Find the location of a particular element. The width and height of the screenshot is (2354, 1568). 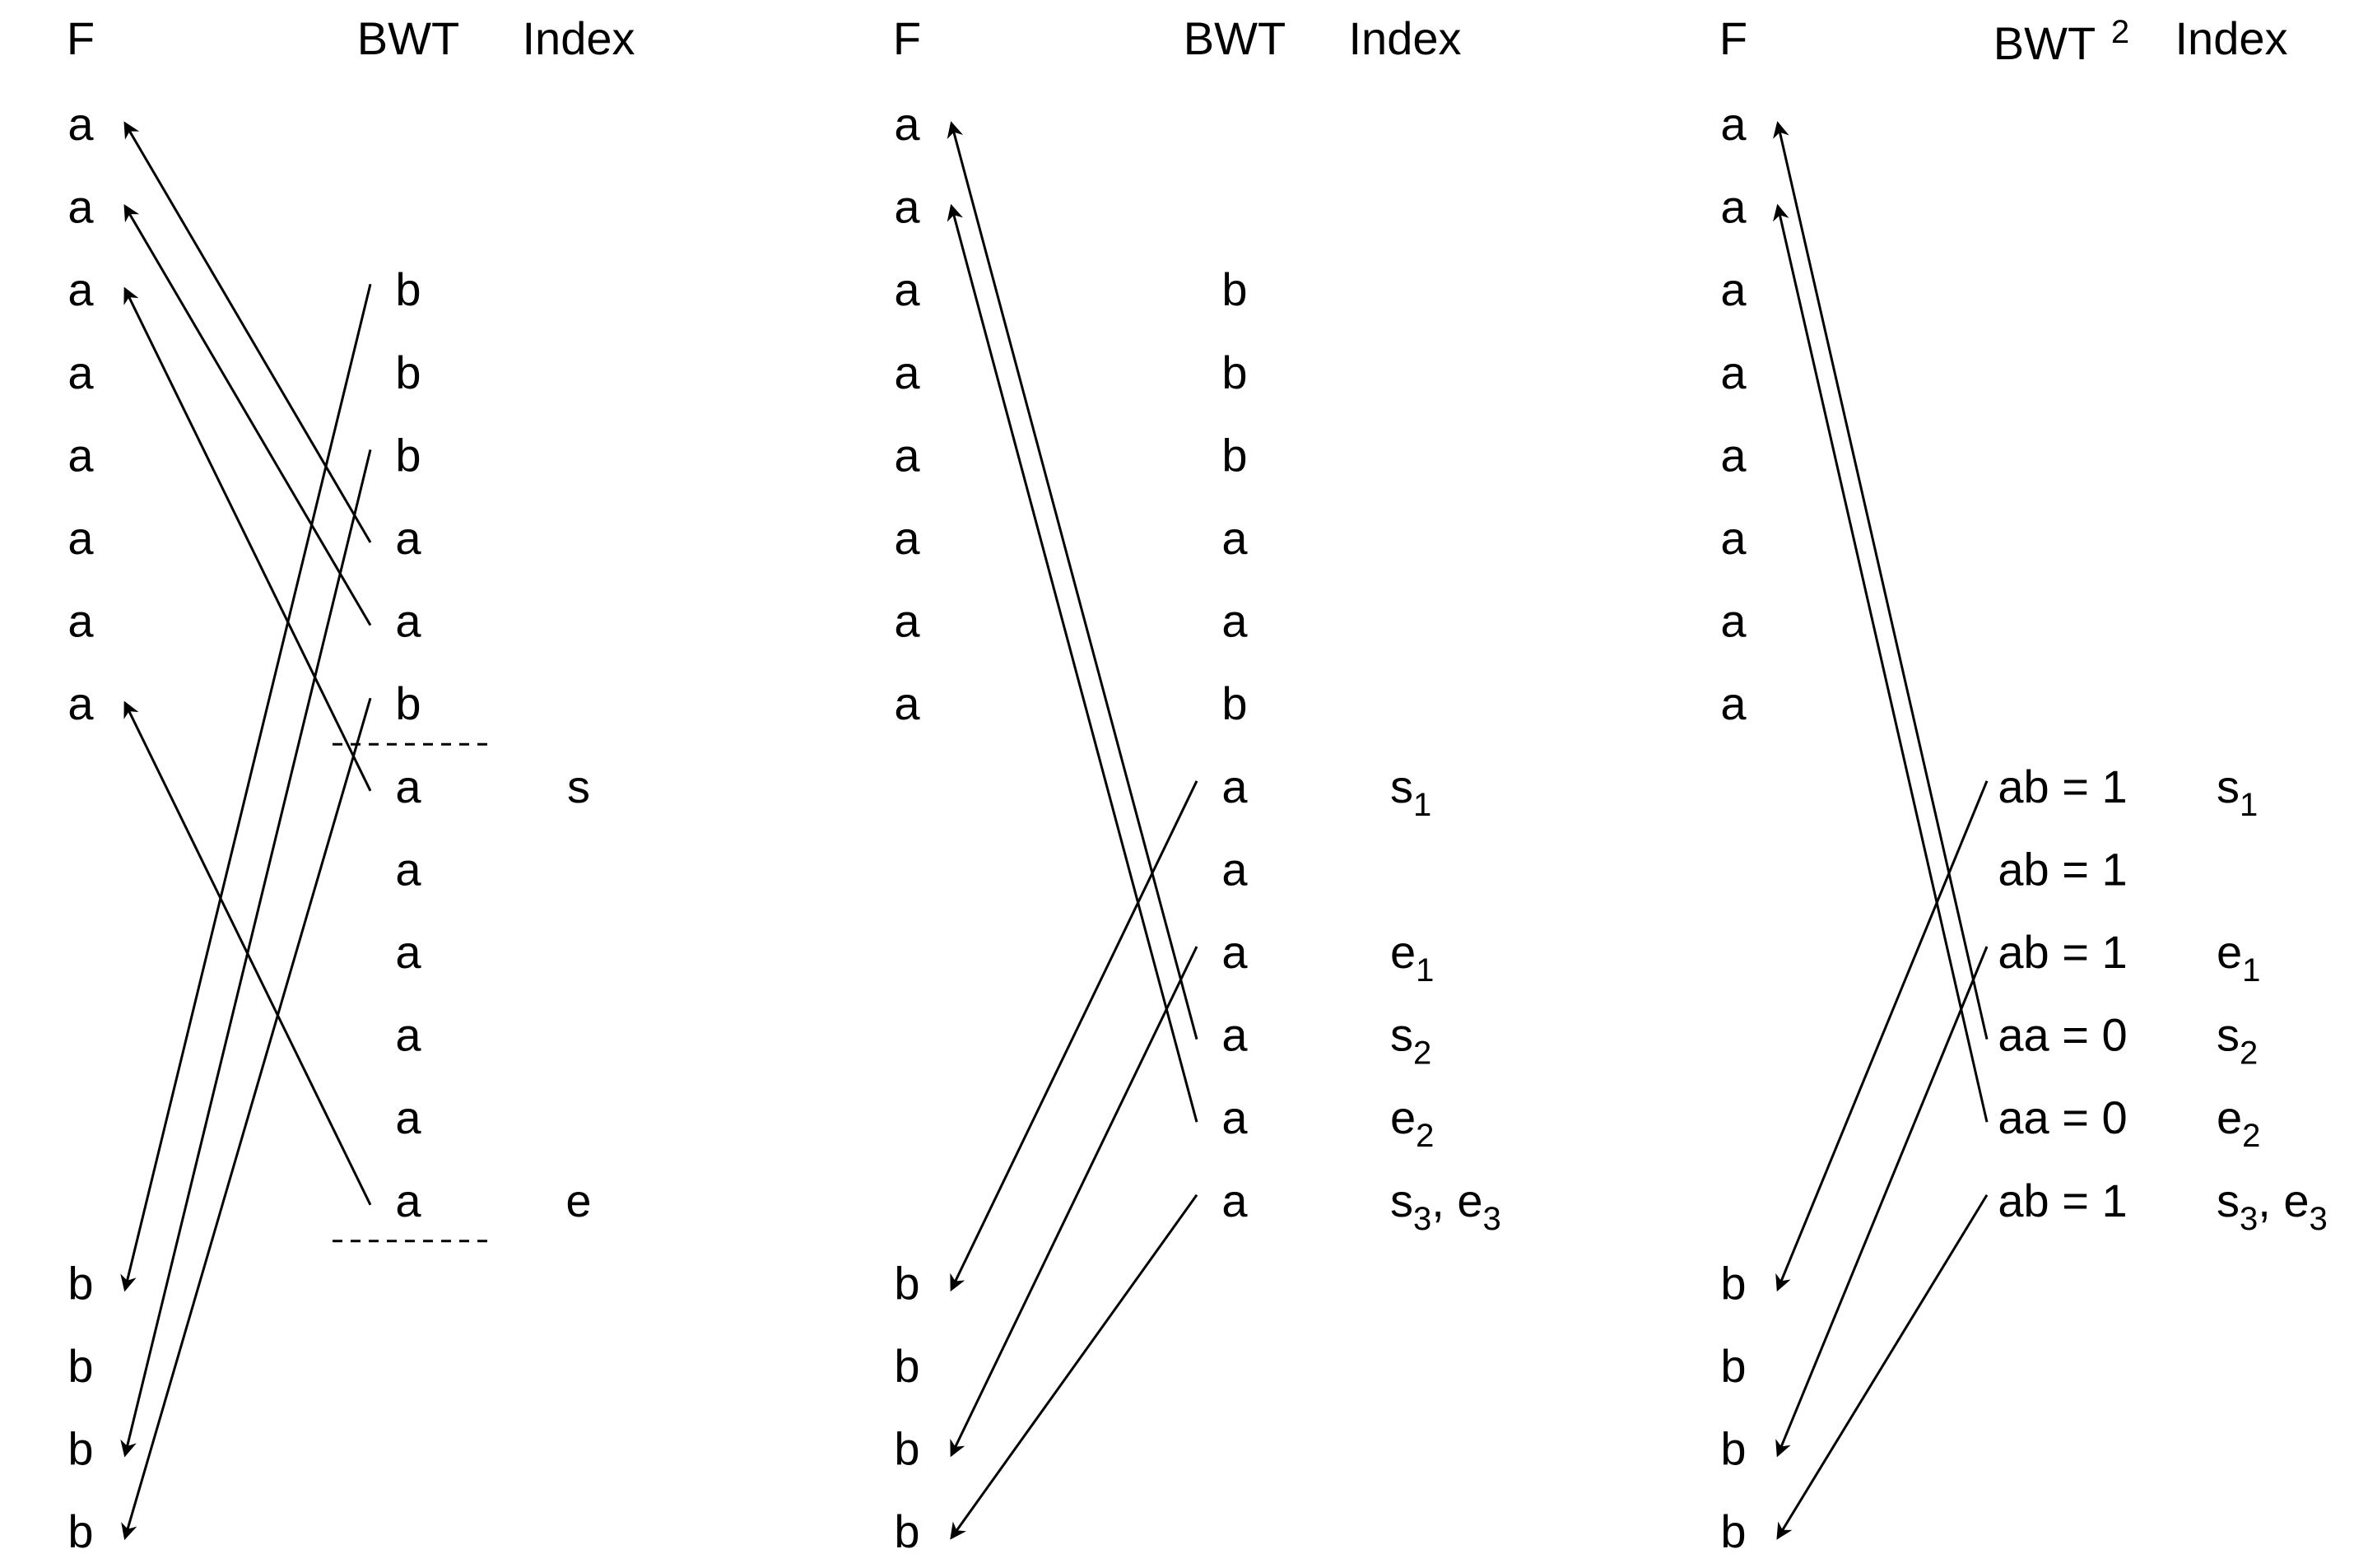

separators is located at coordinates (413, 992).